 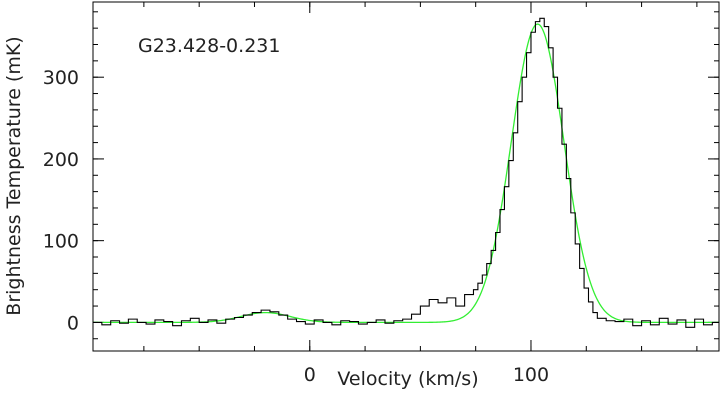 I want to click on y-tick-label: 300, so click(x=61, y=78).